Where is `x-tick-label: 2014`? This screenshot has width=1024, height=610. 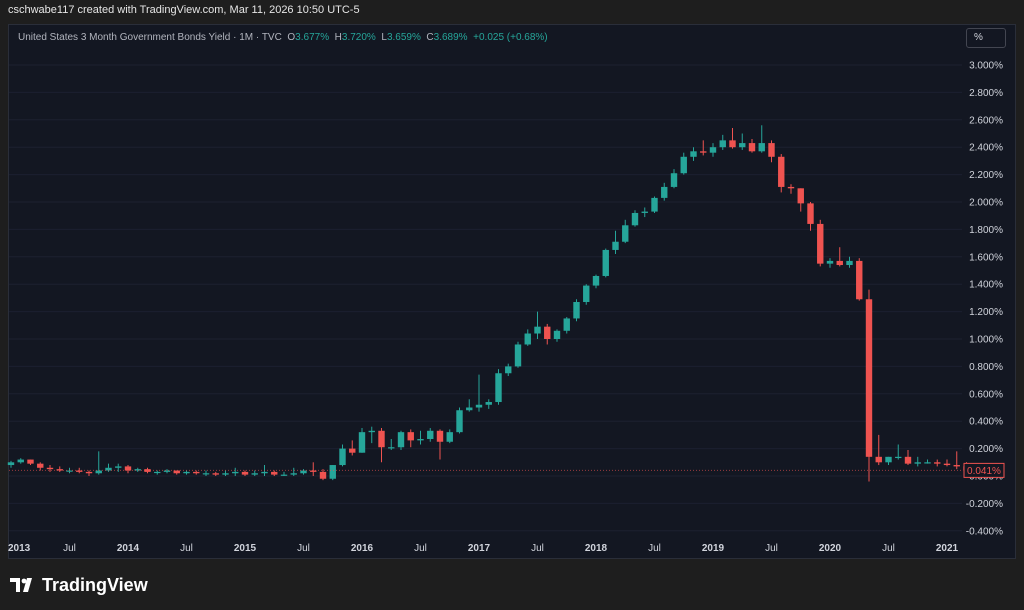 x-tick-label: 2014 is located at coordinates (128, 548).